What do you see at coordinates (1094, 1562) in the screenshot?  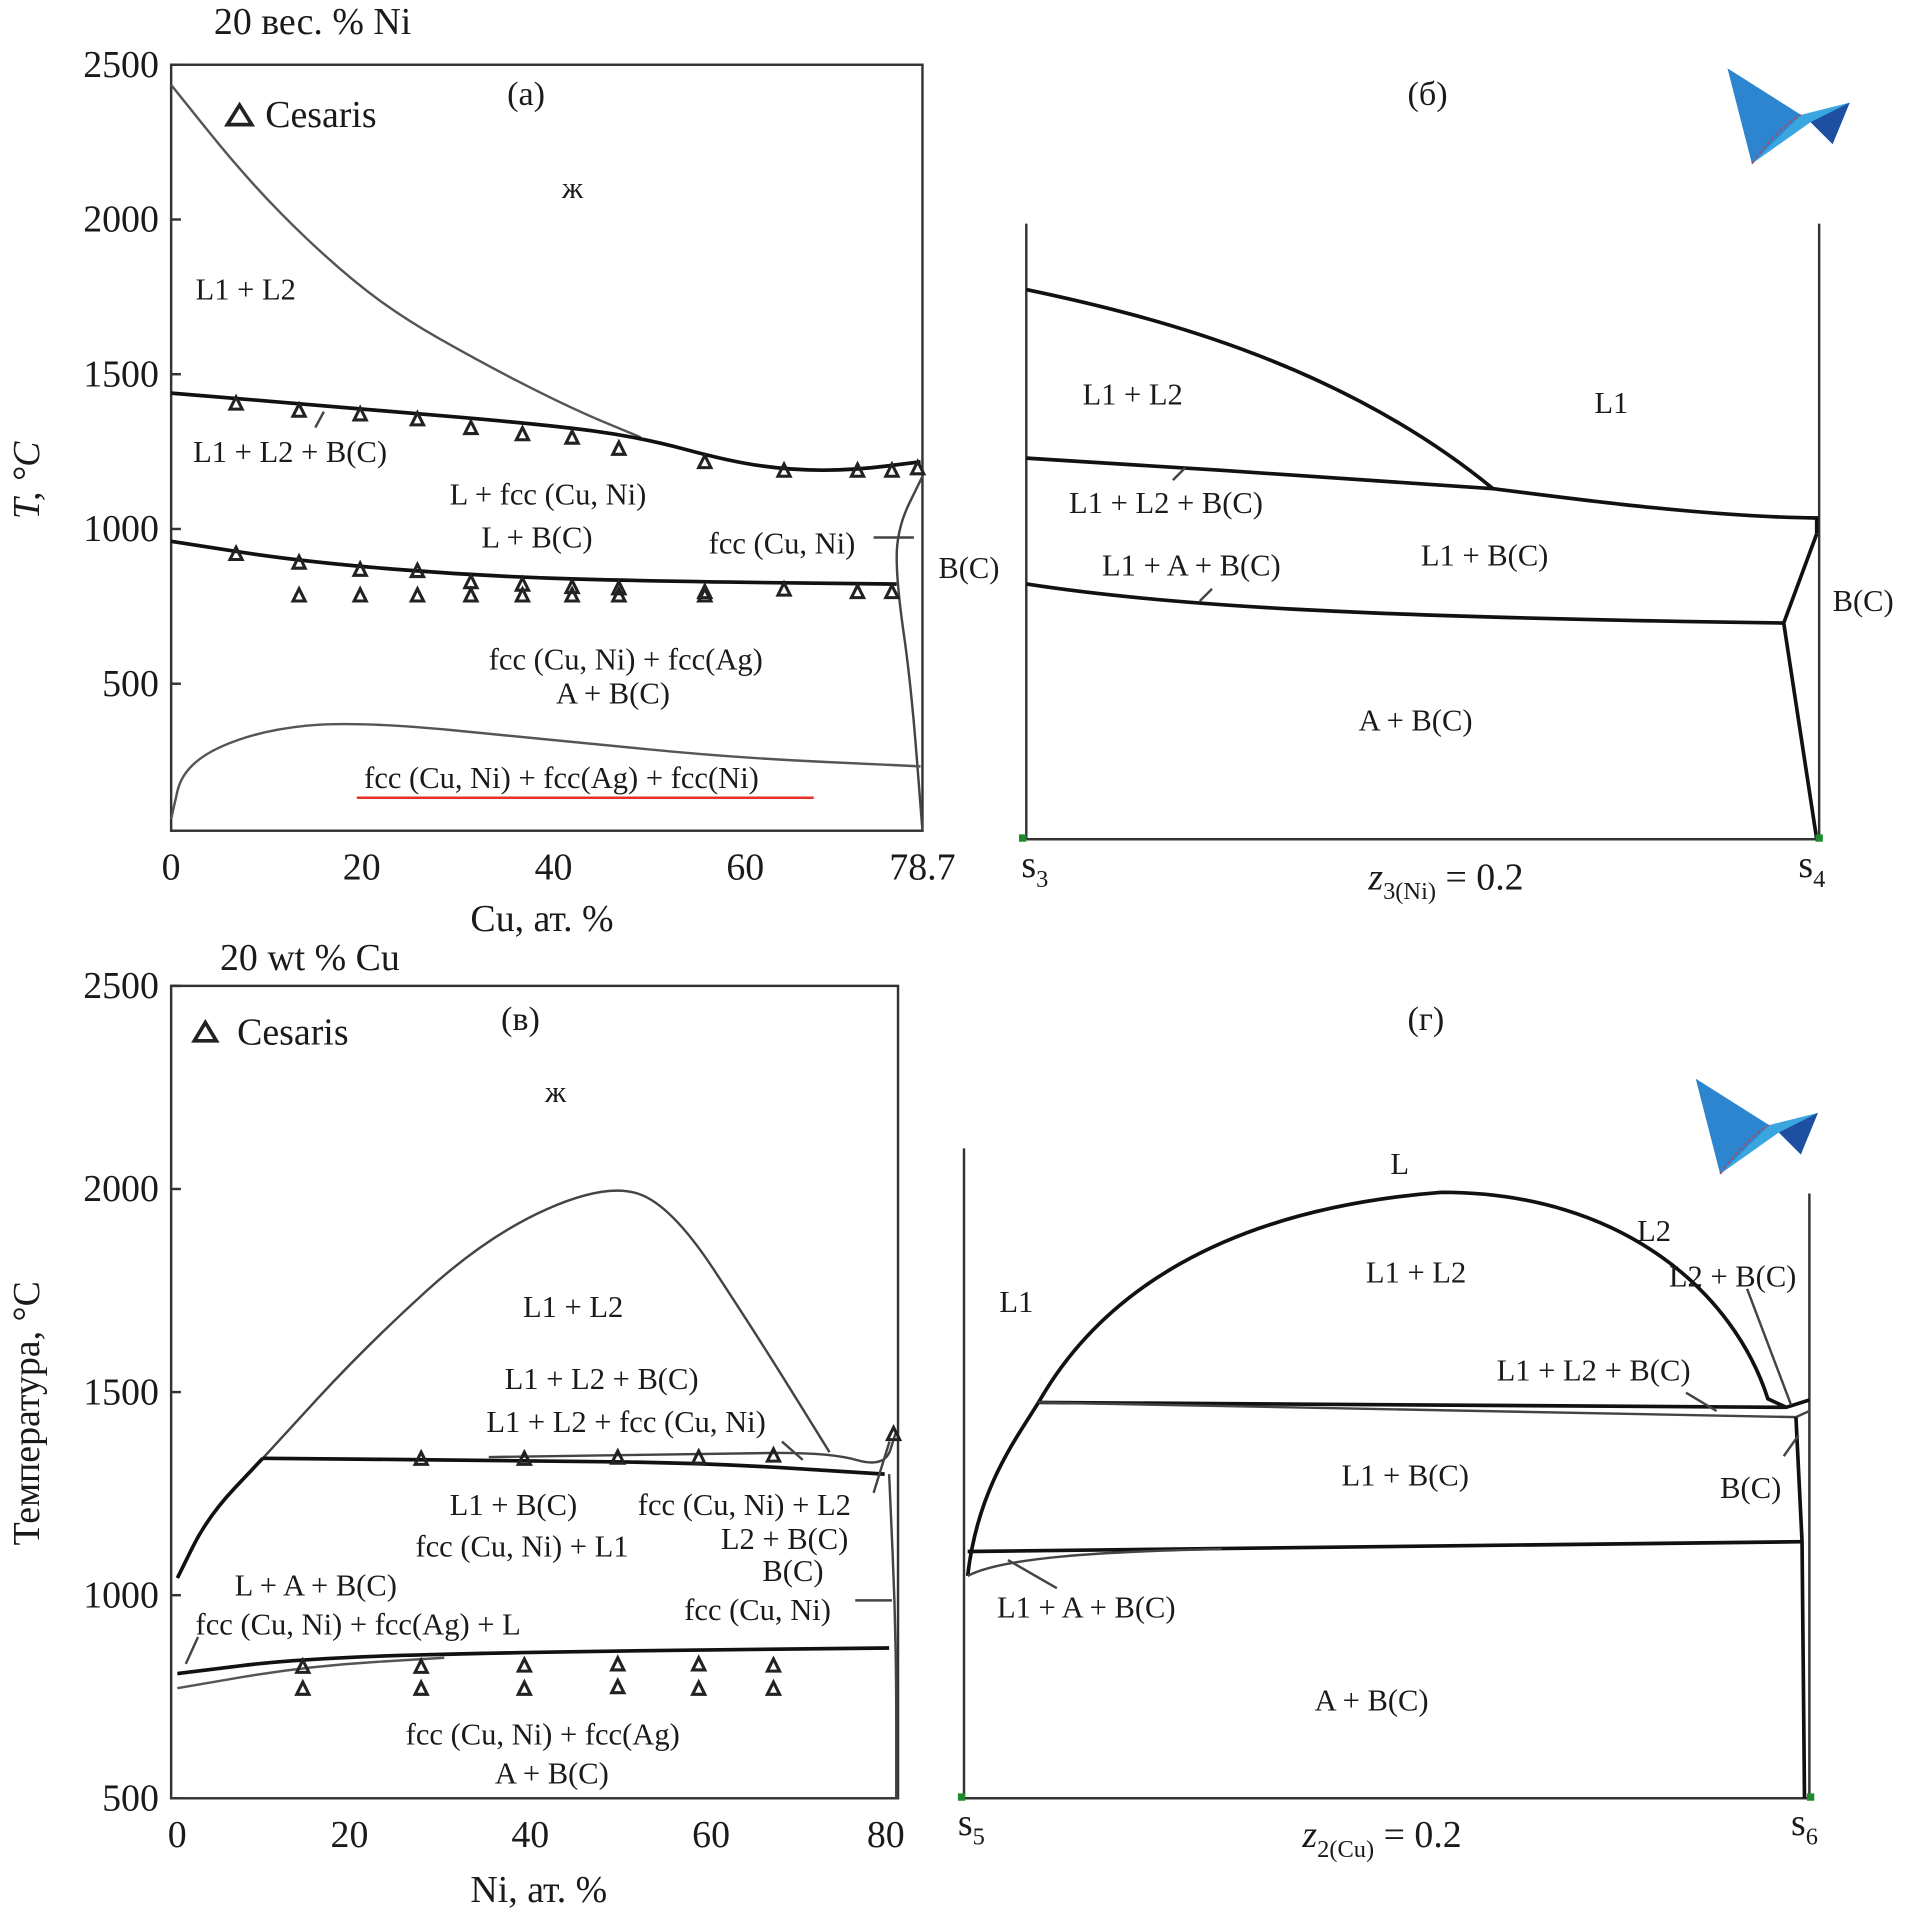 I see `panel-g-eutectic-secondary` at bounding box center [1094, 1562].